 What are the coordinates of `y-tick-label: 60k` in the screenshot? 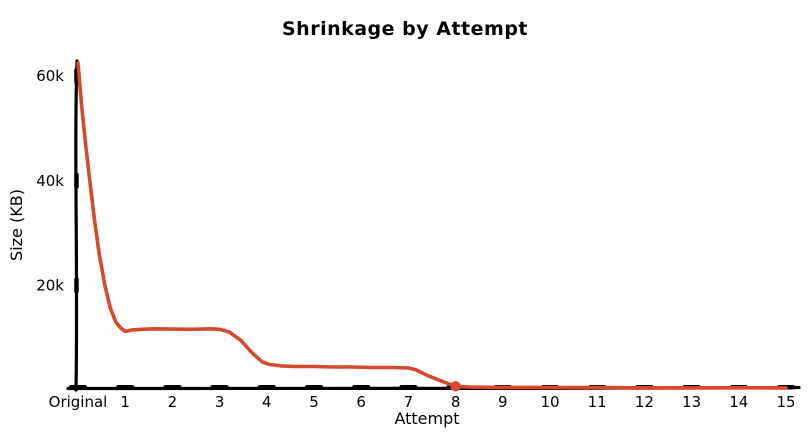 It's located at (50, 76).